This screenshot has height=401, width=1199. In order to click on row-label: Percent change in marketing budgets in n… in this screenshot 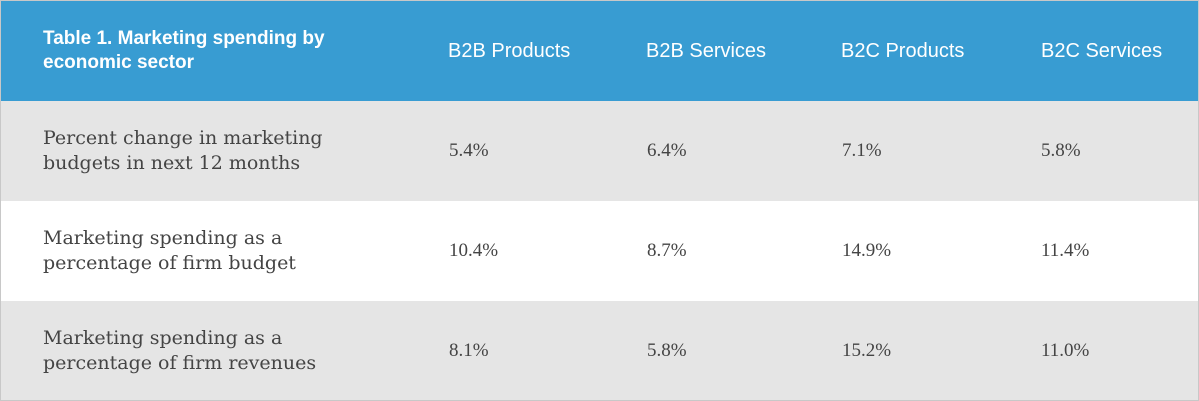, I will do `click(183, 150)`.